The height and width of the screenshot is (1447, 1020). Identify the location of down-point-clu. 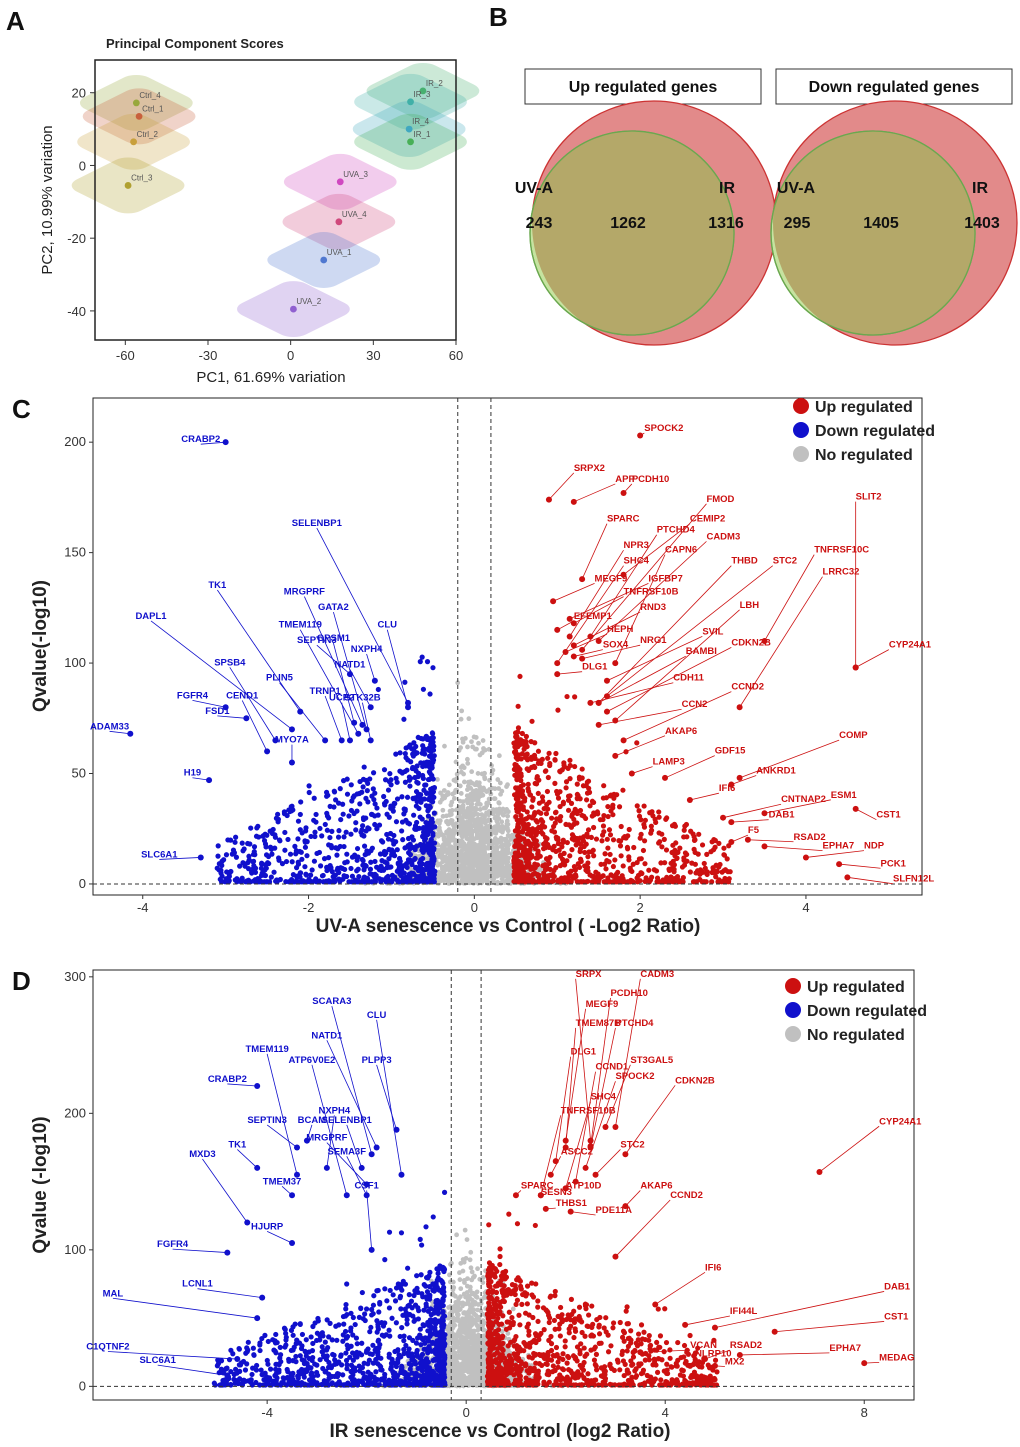
(401, 1174).